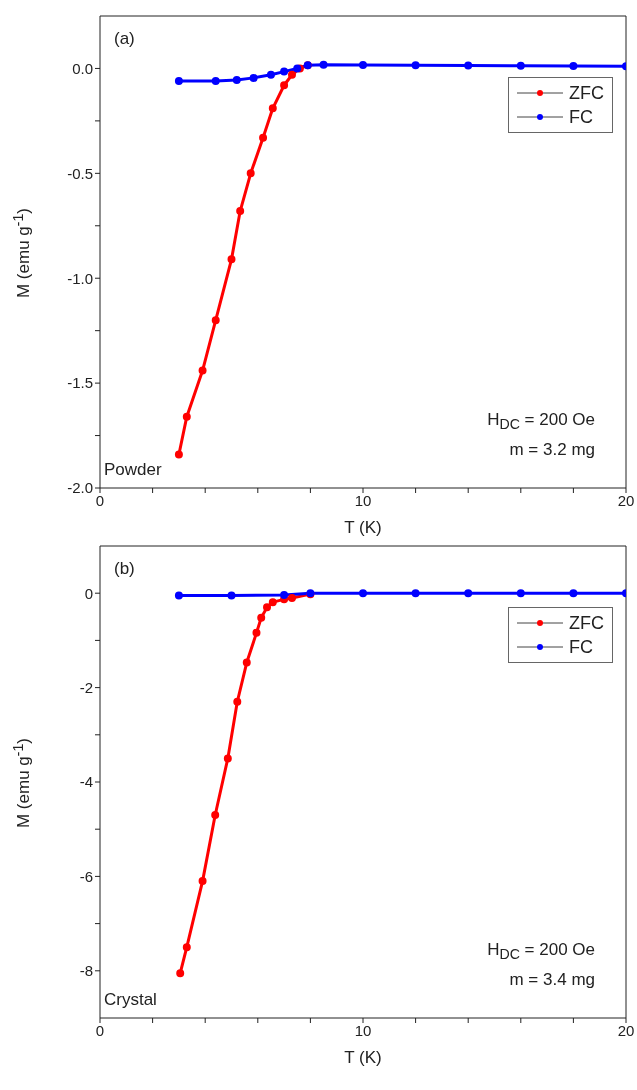  Describe the element at coordinates (88, 593) in the screenshot. I see `y-tick-label: 0` at that location.